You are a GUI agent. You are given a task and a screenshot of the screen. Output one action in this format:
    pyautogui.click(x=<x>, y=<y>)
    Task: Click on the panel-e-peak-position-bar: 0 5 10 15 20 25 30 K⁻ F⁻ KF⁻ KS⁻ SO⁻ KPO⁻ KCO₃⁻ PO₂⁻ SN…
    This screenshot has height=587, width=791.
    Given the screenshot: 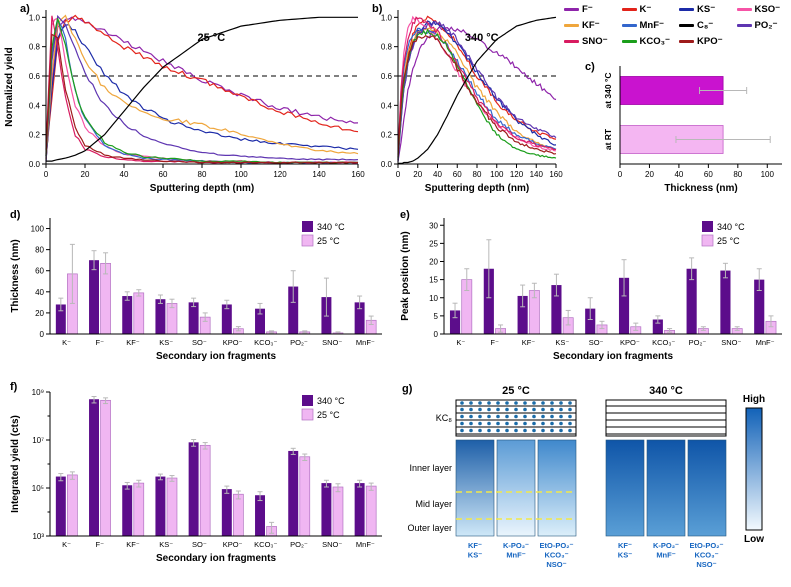 What is the action you would take?
    pyautogui.click(x=591, y=285)
    